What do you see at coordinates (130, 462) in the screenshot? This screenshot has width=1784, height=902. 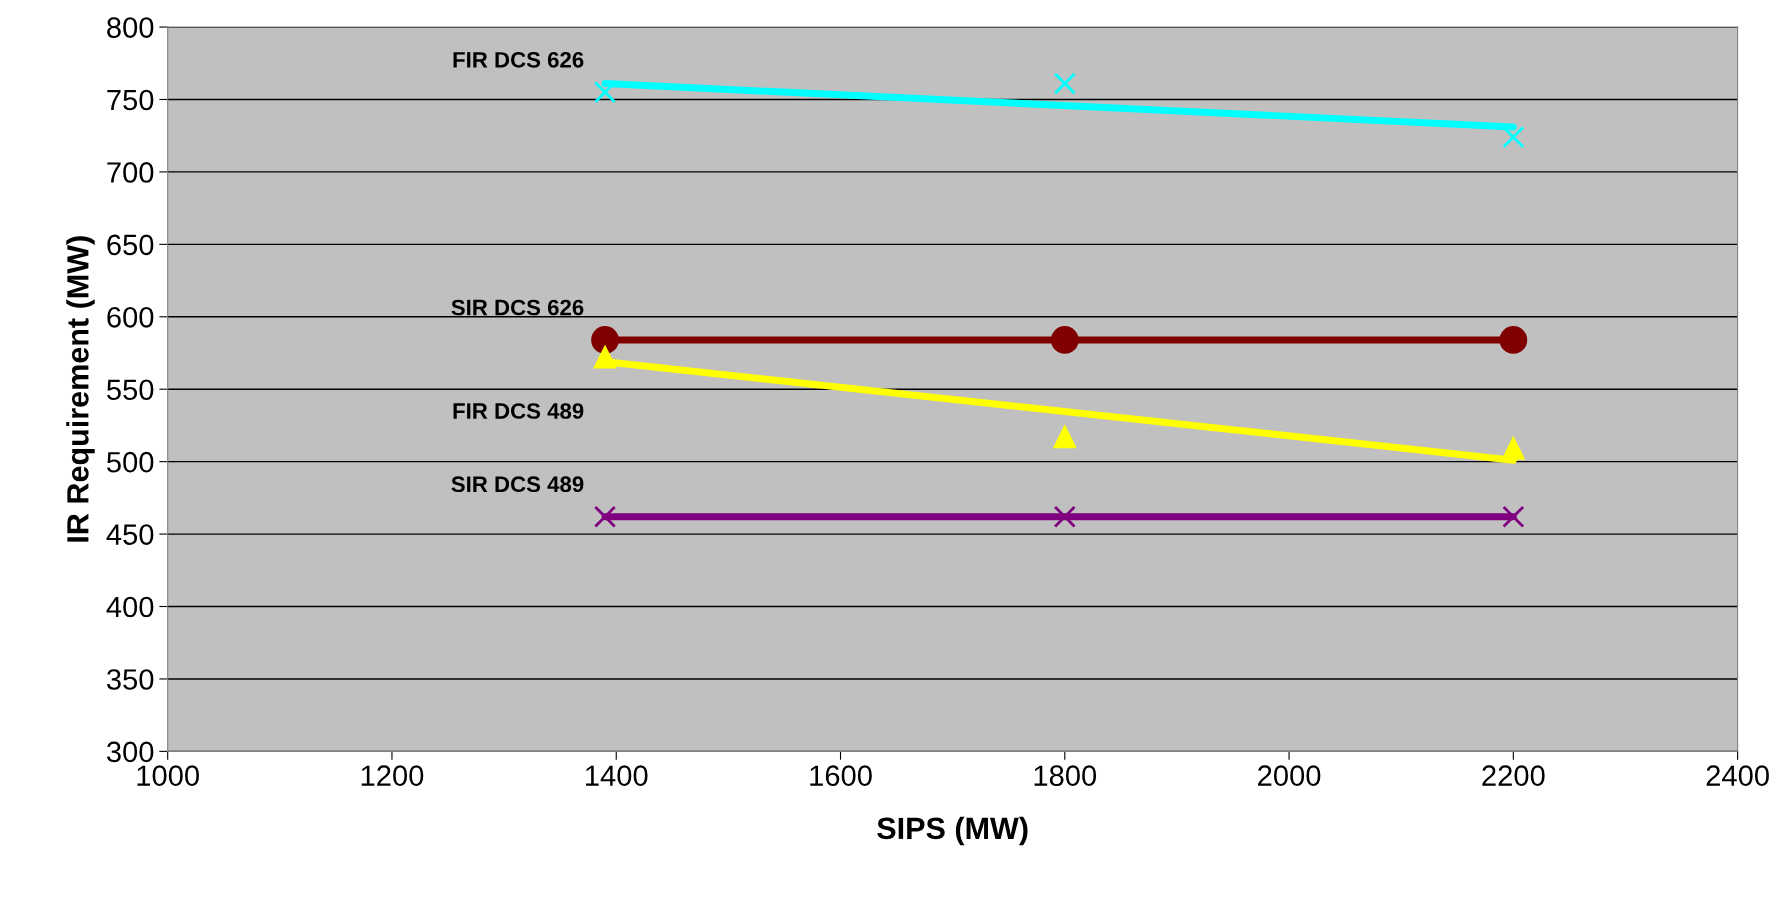 I see `y-tick-label: 500` at bounding box center [130, 462].